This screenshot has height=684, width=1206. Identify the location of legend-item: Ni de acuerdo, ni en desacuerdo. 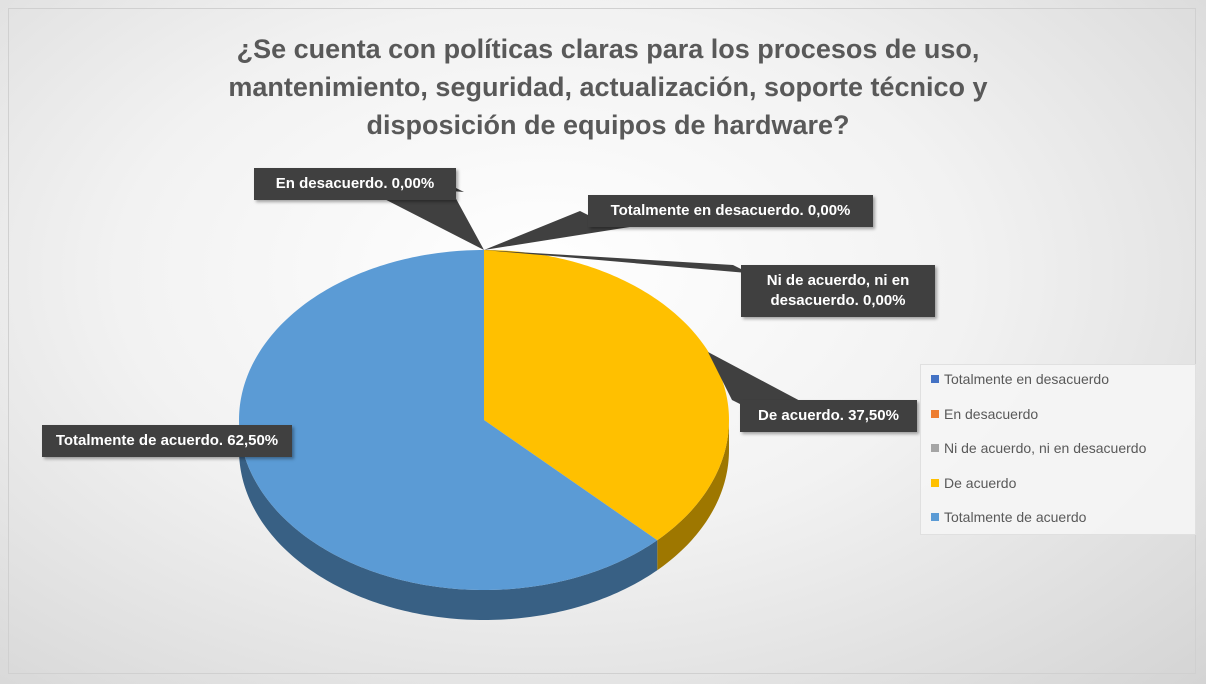
(1038, 448).